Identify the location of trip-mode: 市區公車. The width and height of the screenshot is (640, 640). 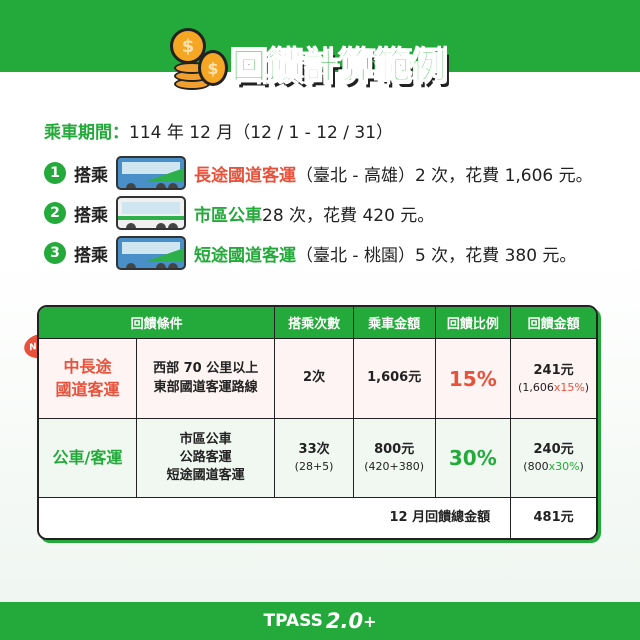
(228, 215).